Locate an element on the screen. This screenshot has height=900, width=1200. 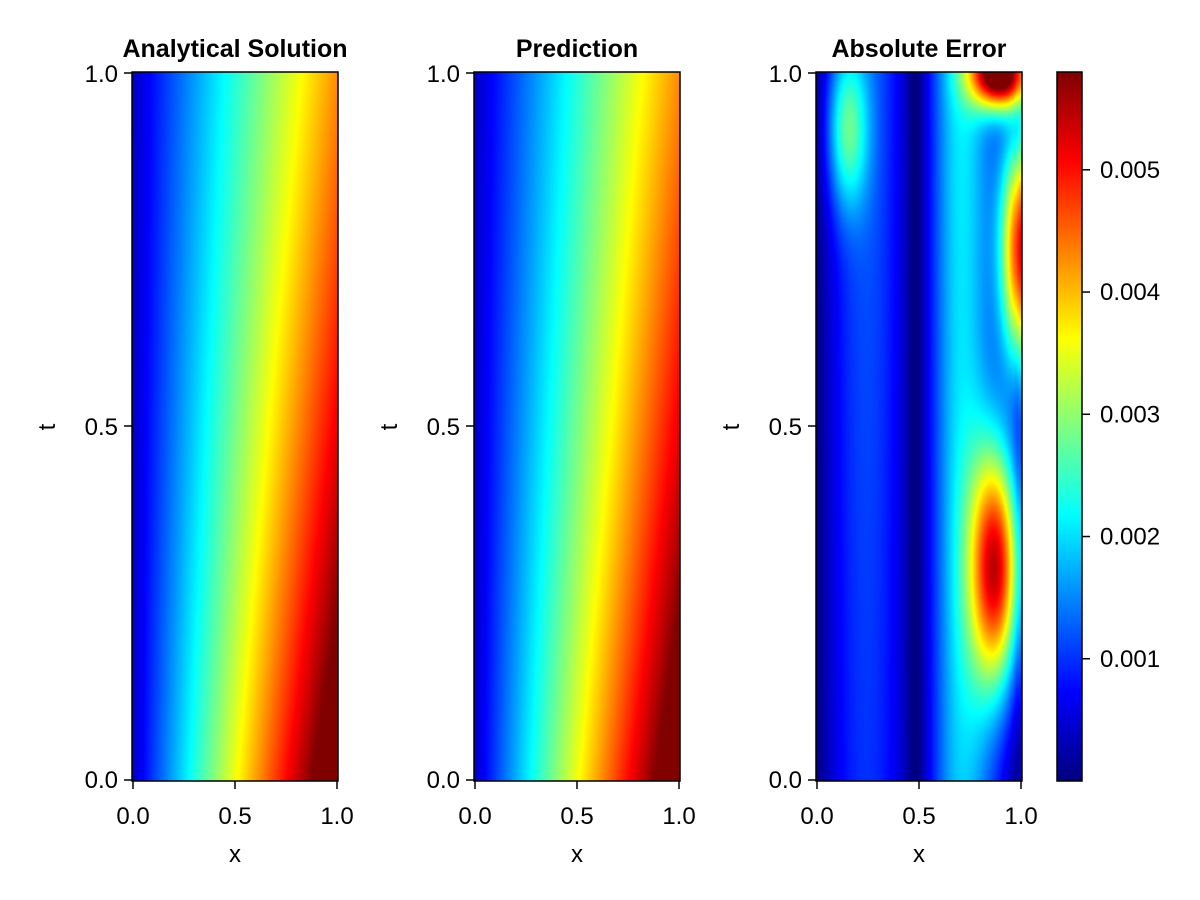
colorbar-gradient is located at coordinates (1069, 426).